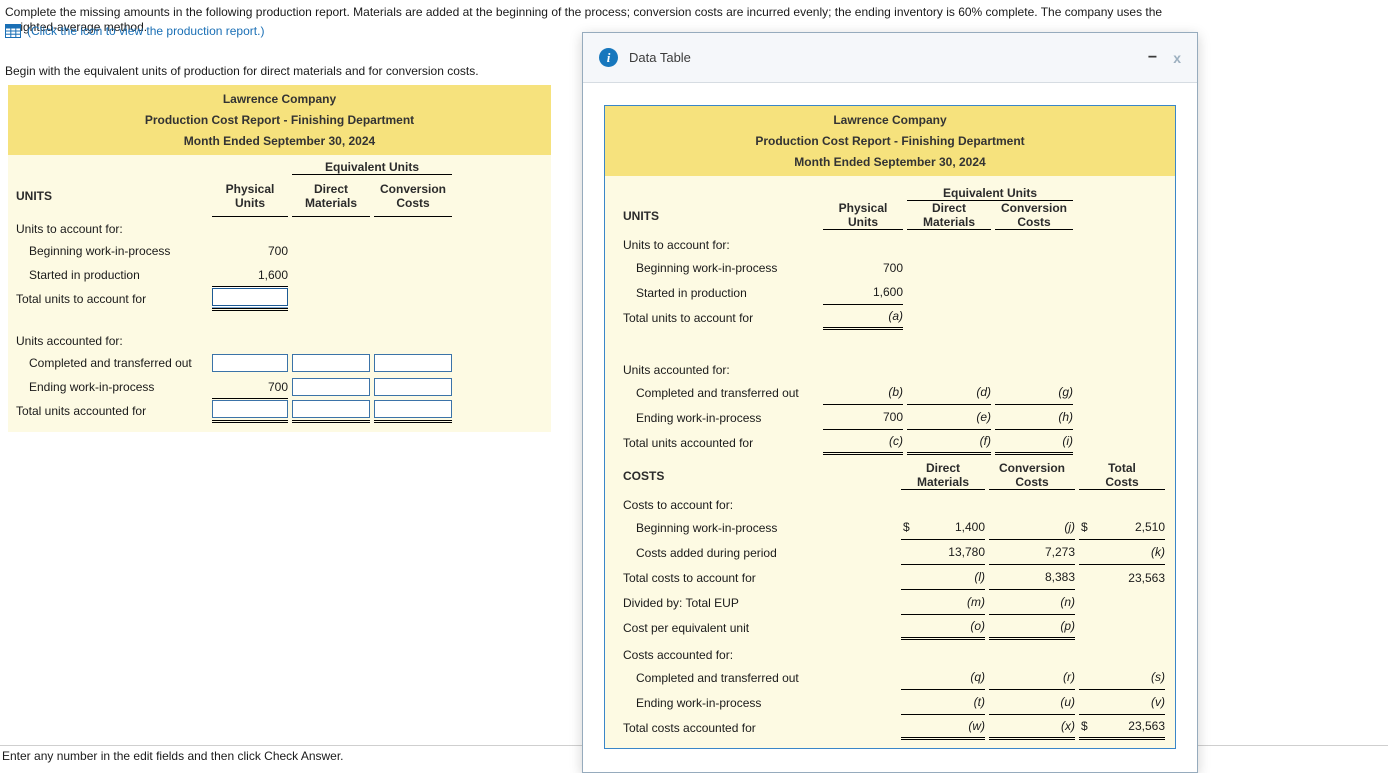 The width and height of the screenshot is (1388, 773). What do you see at coordinates (331, 408) in the screenshot?
I see `total-accounted-direct-materials-input` at bounding box center [331, 408].